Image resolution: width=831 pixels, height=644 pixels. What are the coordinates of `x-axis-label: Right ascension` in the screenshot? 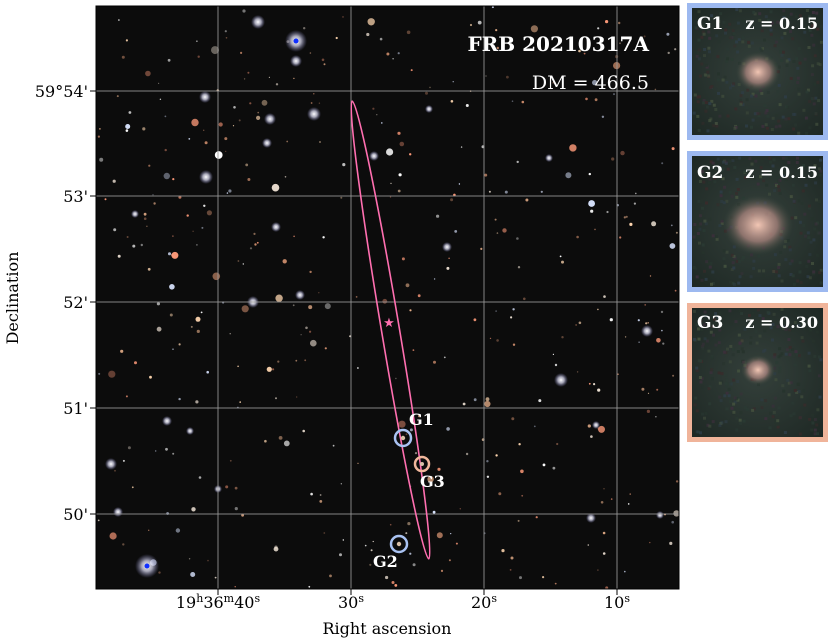 It's located at (387, 628).